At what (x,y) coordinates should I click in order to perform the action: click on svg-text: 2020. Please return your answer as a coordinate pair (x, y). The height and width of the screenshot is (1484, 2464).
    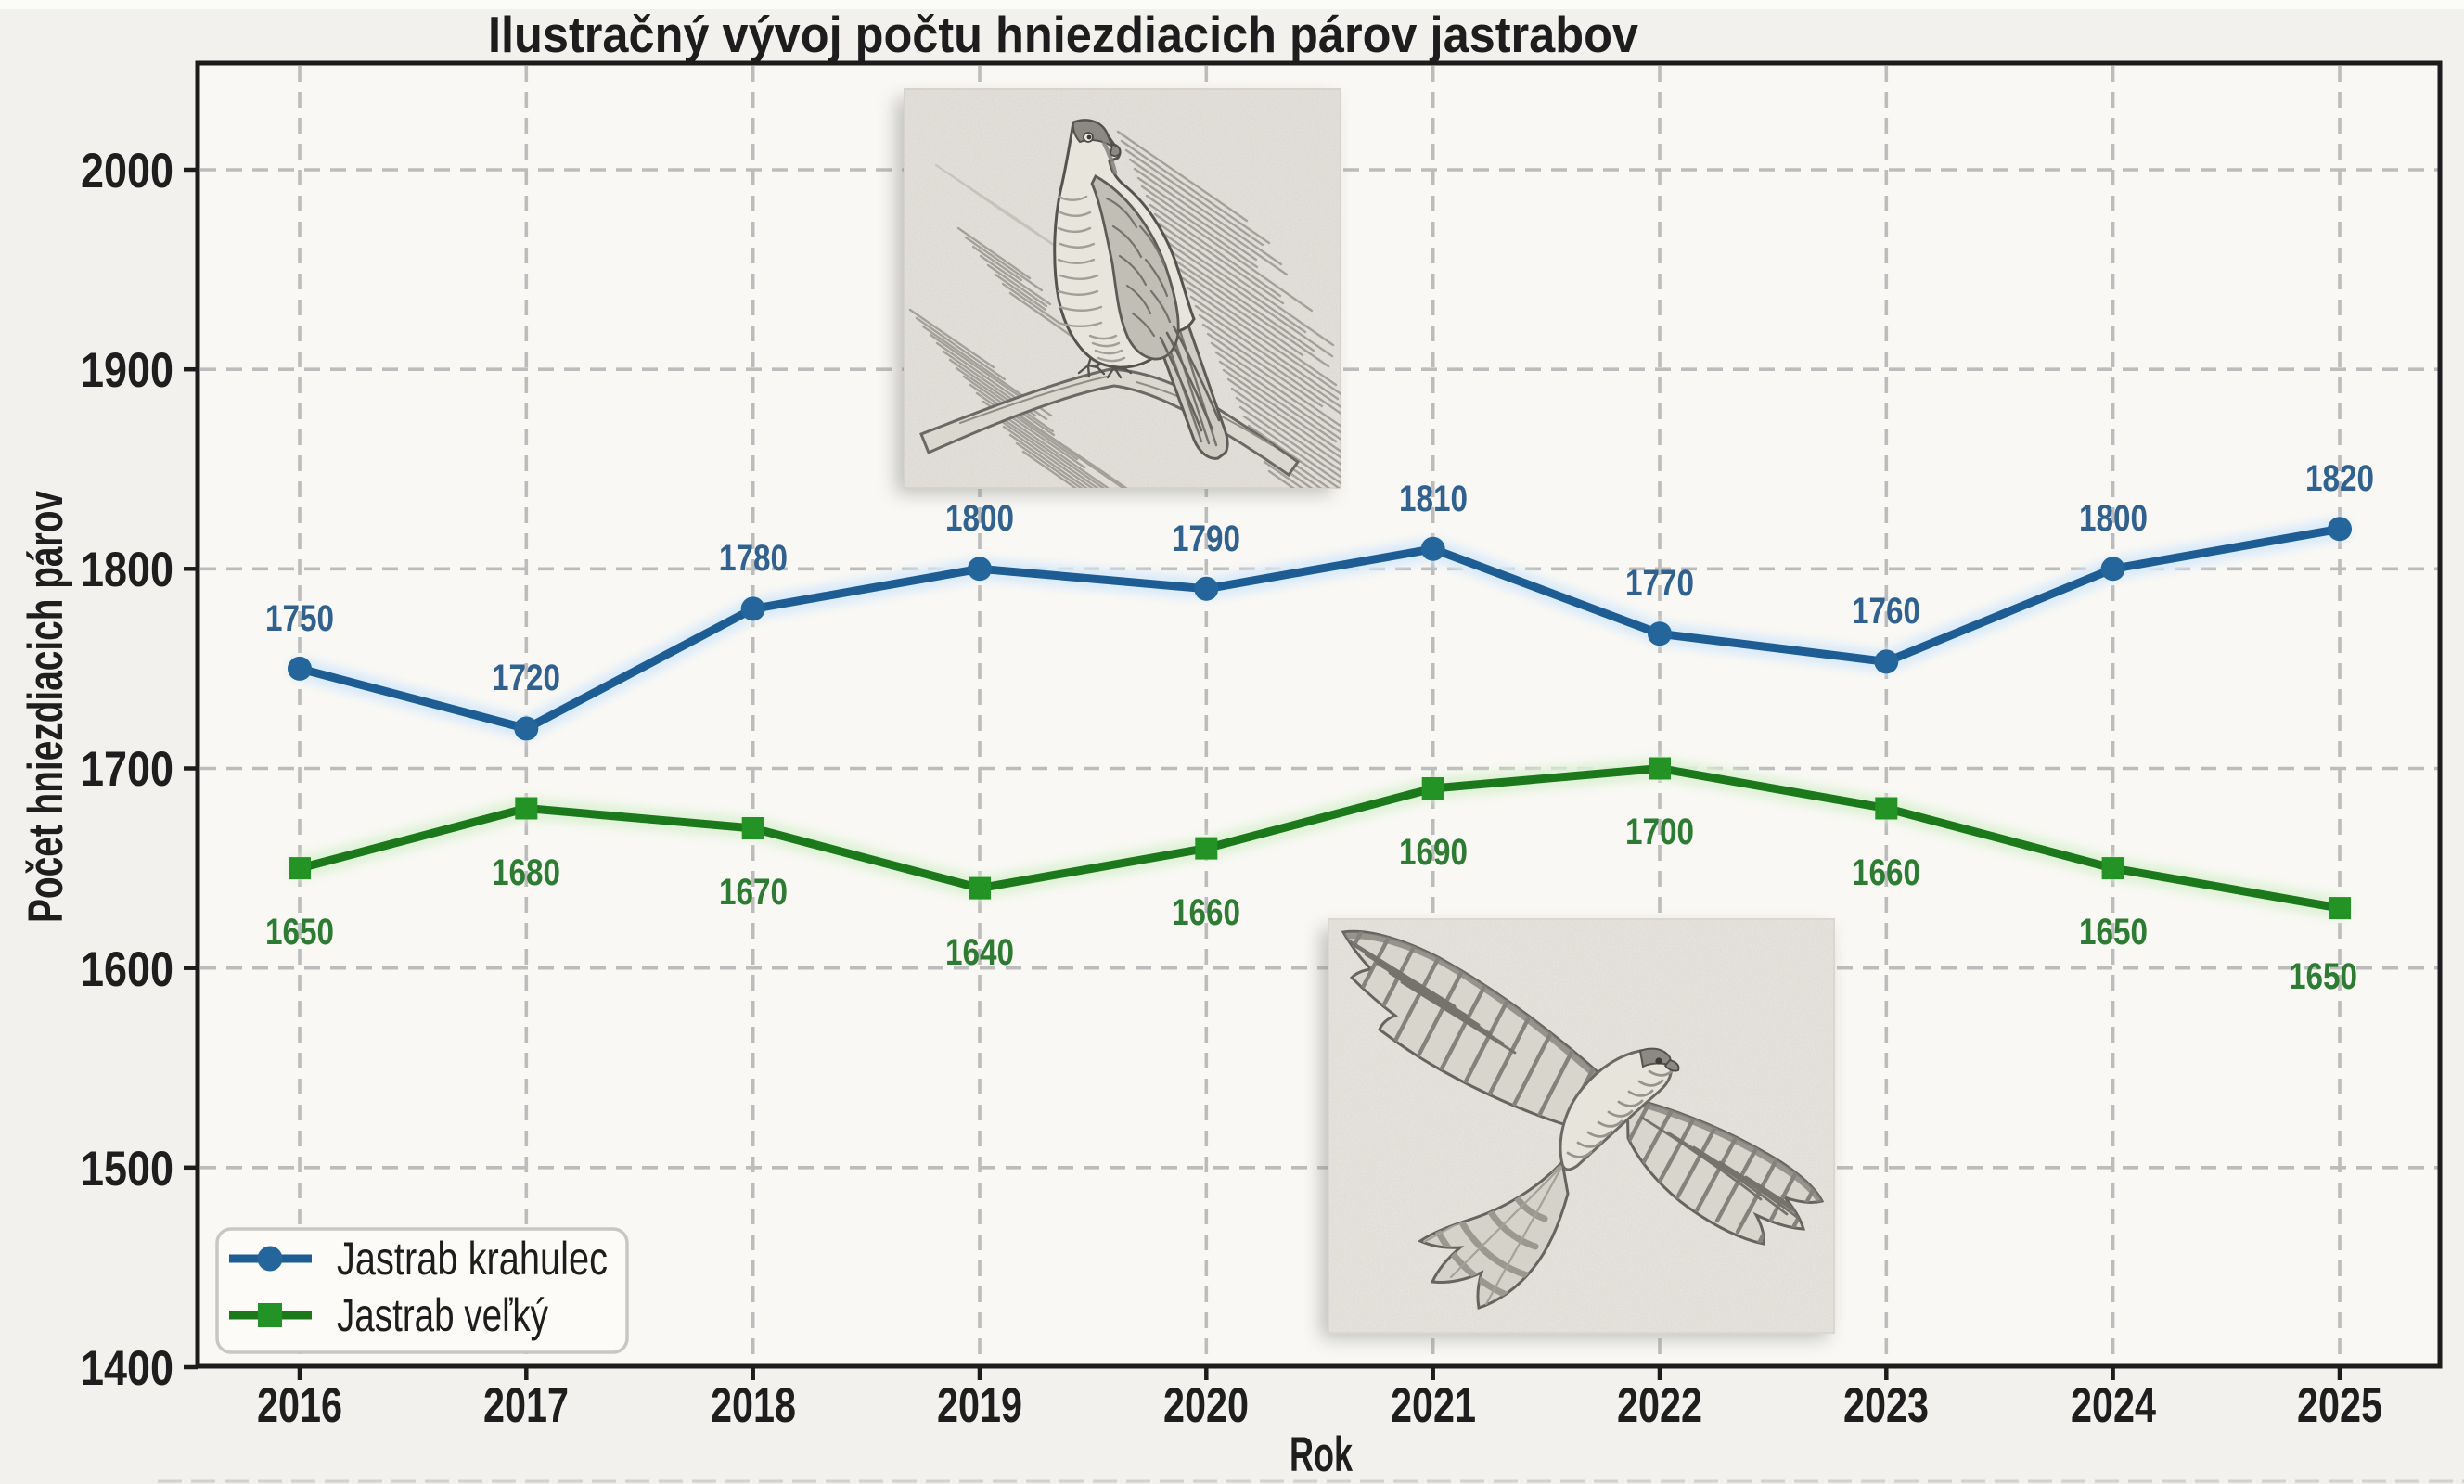
    Looking at the image, I should click on (1206, 1405).